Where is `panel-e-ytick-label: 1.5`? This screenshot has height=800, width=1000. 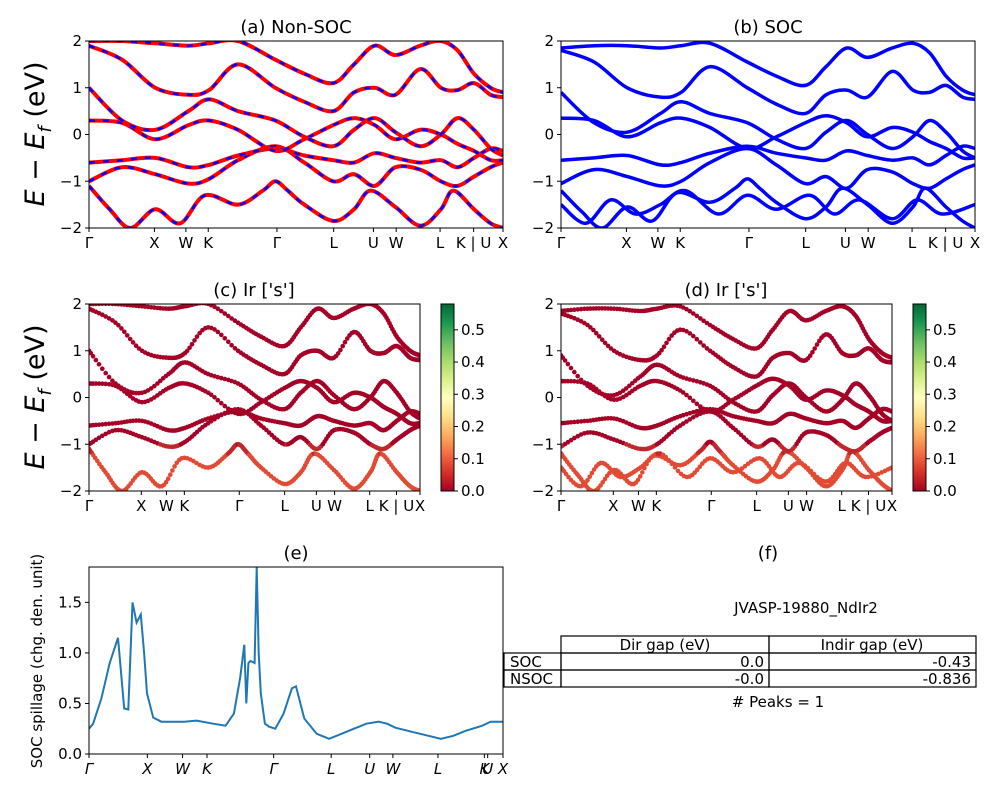
panel-e-ytick-label: 1.5 is located at coordinates (70, 602).